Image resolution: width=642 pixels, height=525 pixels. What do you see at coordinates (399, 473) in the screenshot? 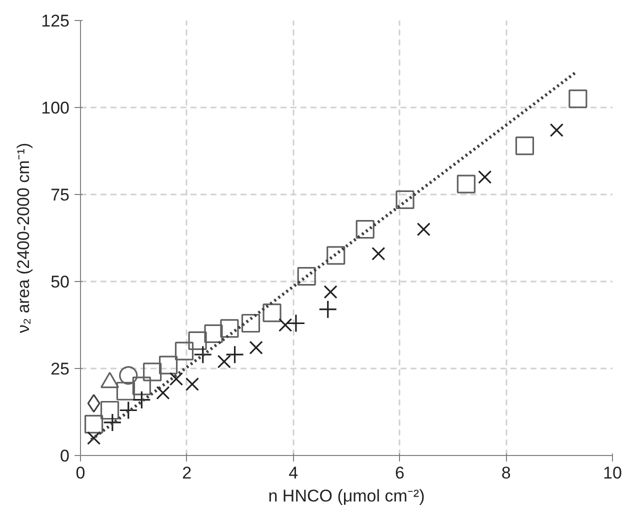
I see `x-tick-label: 6` at bounding box center [399, 473].